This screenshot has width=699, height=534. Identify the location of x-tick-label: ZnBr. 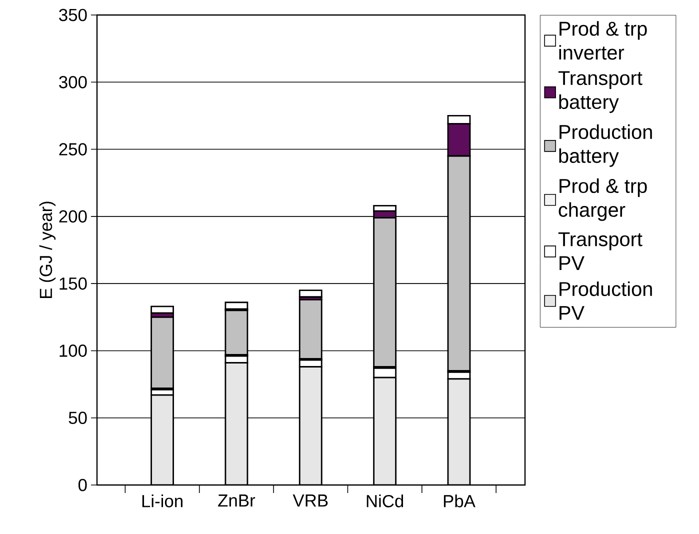
(237, 500).